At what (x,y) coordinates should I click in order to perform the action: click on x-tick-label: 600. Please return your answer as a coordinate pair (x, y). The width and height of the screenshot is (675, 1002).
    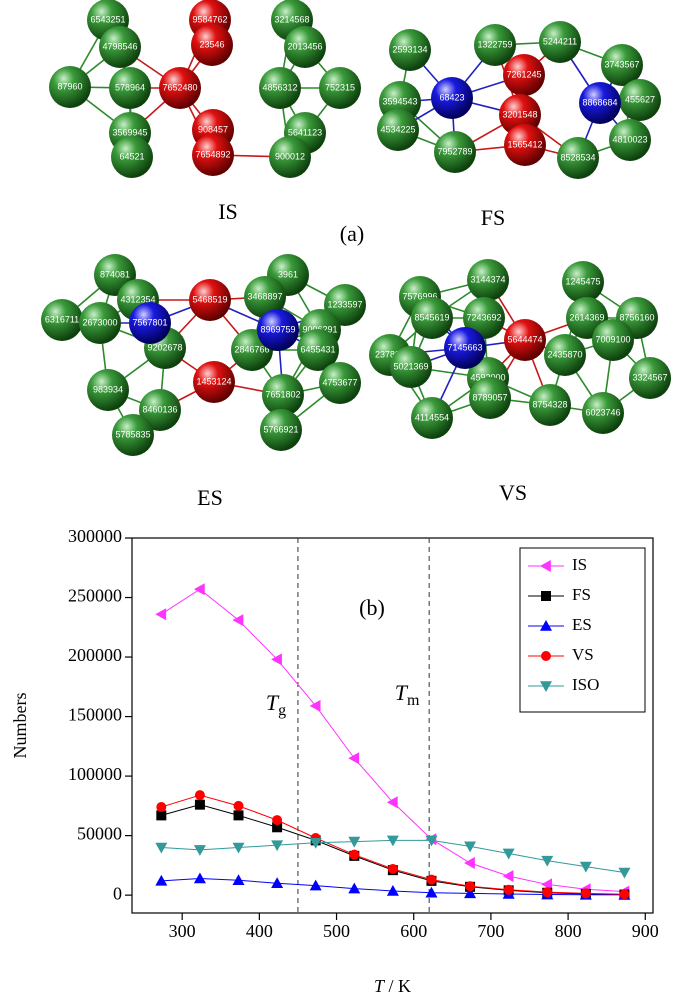
    Looking at the image, I should click on (413, 931).